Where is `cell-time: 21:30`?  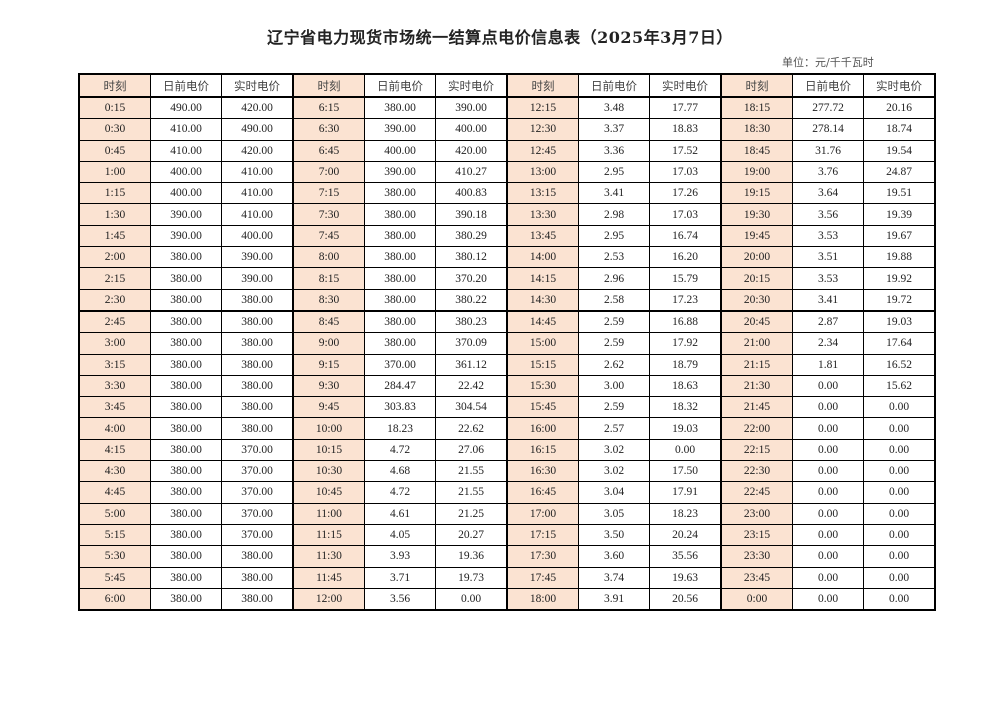 cell-time: 21:30 is located at coordinates (756, 386).